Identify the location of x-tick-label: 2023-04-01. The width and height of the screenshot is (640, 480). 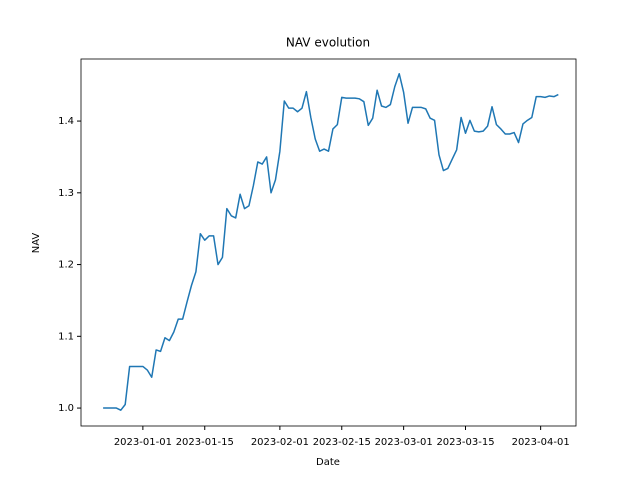
(541, 442).